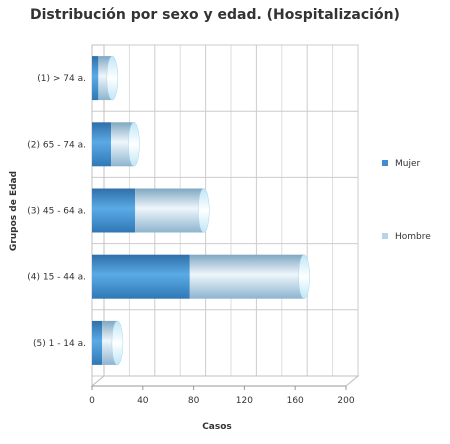  I want to click on x-axis-title: Casos, so click(217, 427).